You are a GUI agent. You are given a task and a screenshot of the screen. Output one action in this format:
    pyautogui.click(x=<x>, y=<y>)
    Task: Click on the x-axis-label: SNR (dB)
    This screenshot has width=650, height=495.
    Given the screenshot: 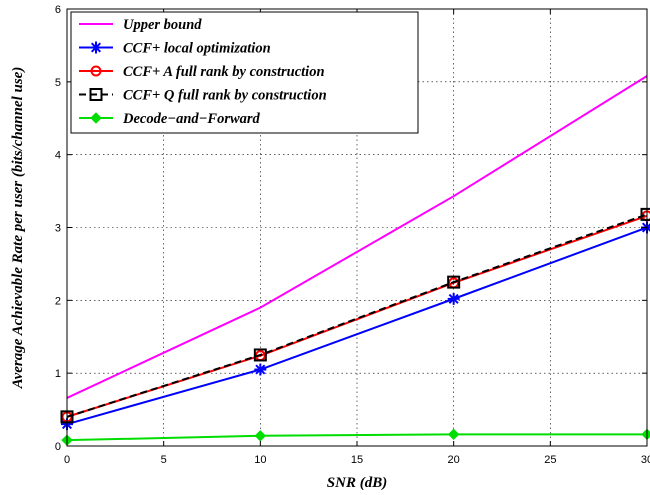 What is the action you would take?
    pyautogui.click(x=357, y=483)
    